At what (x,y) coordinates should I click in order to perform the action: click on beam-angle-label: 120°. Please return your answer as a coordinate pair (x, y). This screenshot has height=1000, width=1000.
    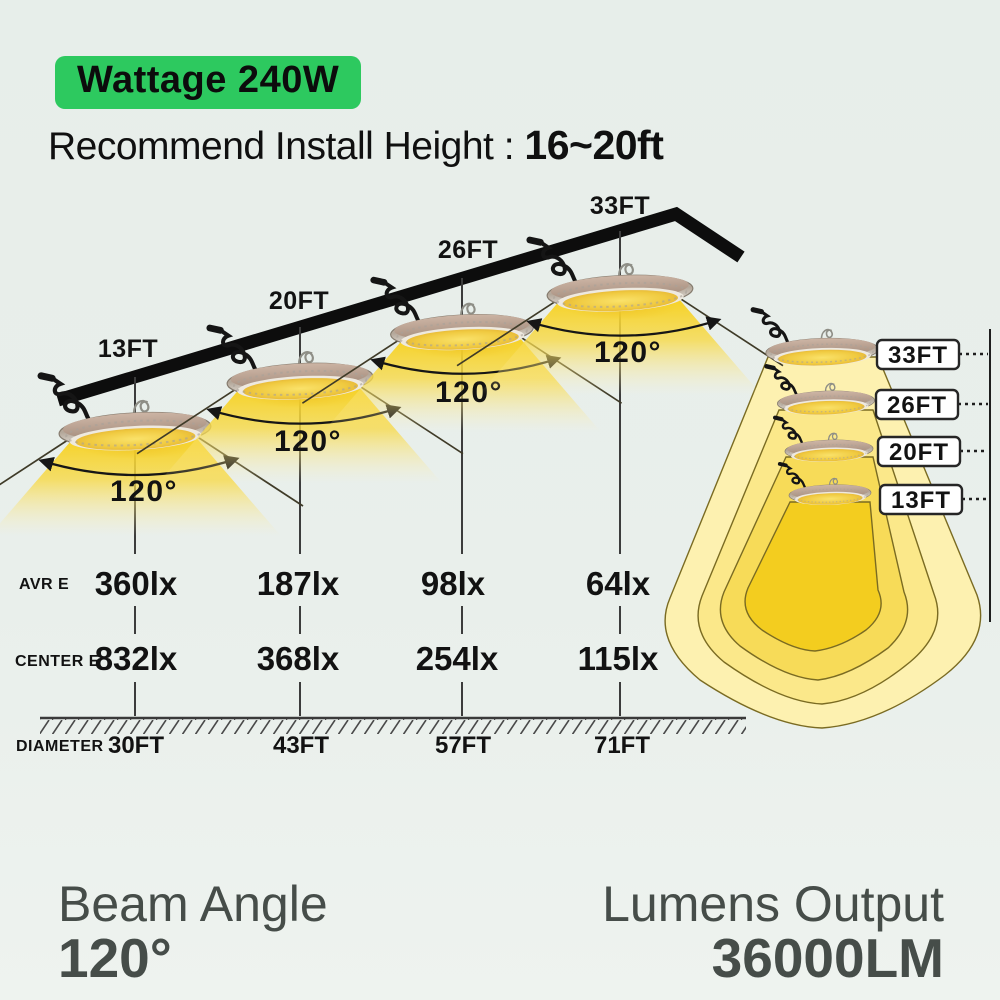
    Looking at the image, I should click on (628, 352).